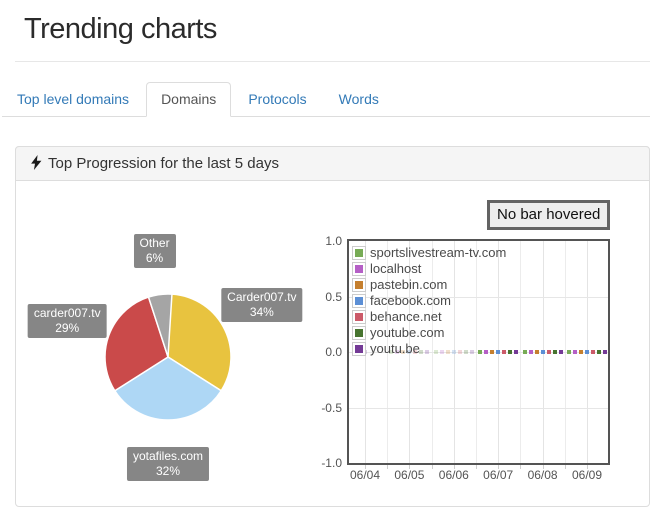 The image size is (665, 521). Describe the element at coordinates (581, 352) in the screenshot. I see `bar-pastebin.com-06/09` at that location.